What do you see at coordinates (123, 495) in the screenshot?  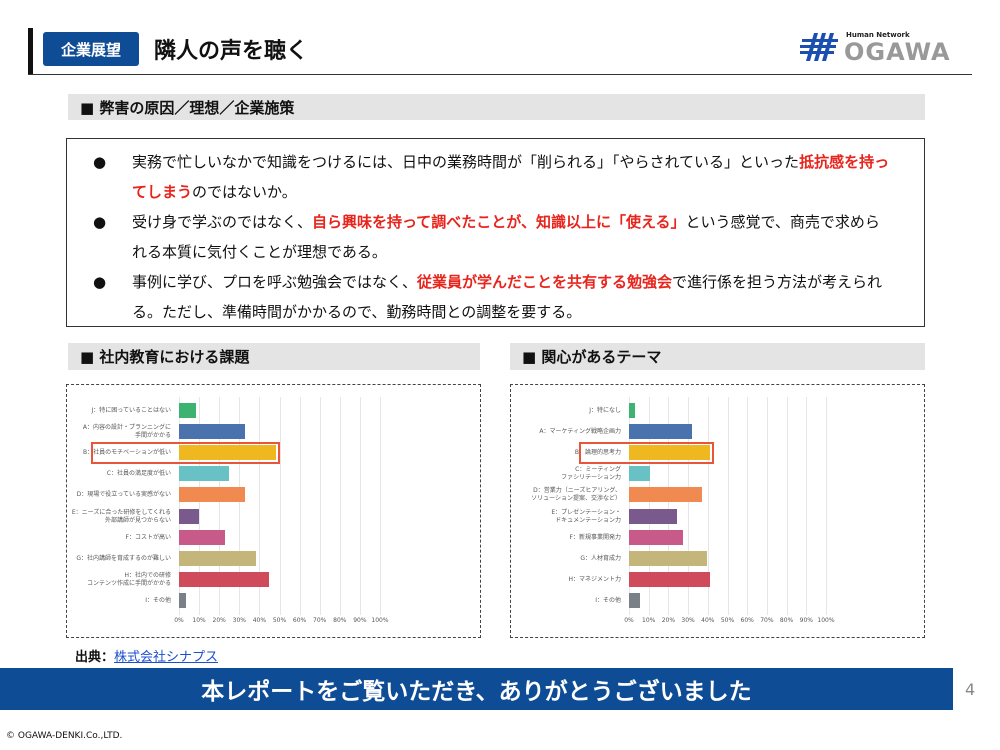 I see `category-label: D：現場で役立っている実感がない` at bounding box center [123, 495].